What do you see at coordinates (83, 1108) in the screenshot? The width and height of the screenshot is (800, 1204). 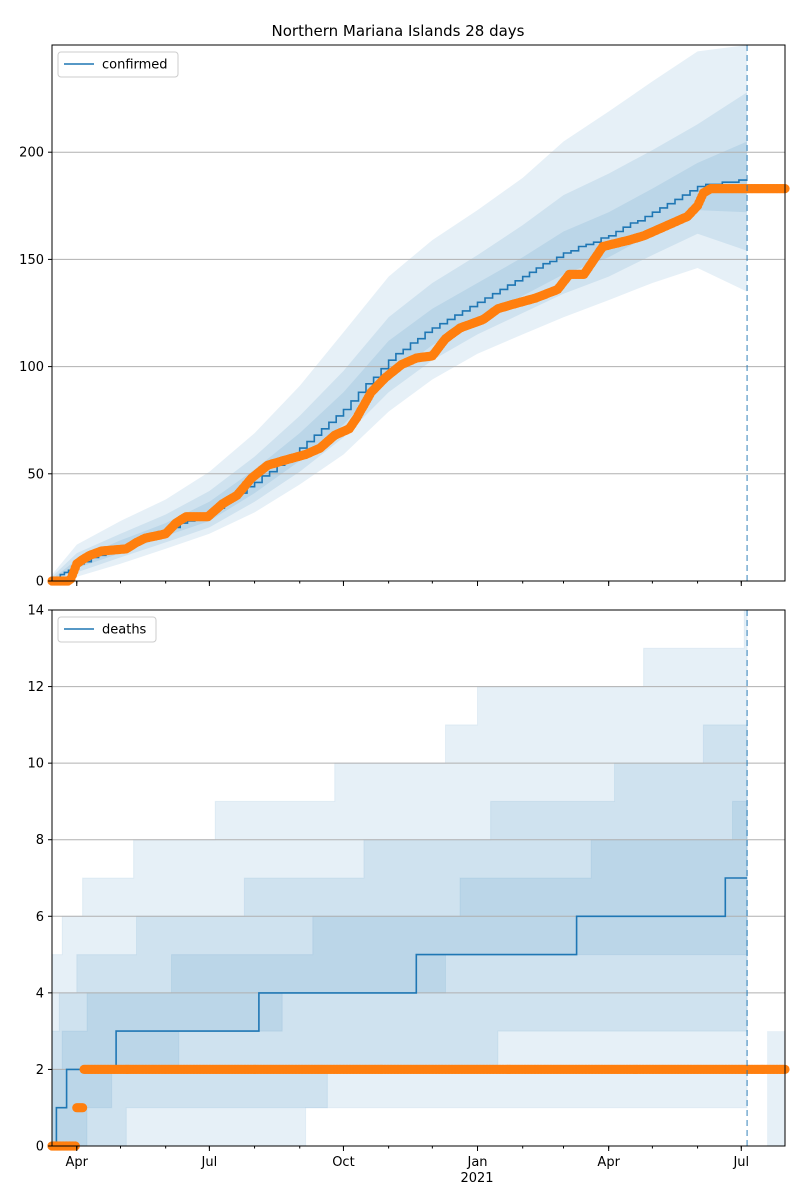 I see `observed-point` at bounding box center [83, 1108].